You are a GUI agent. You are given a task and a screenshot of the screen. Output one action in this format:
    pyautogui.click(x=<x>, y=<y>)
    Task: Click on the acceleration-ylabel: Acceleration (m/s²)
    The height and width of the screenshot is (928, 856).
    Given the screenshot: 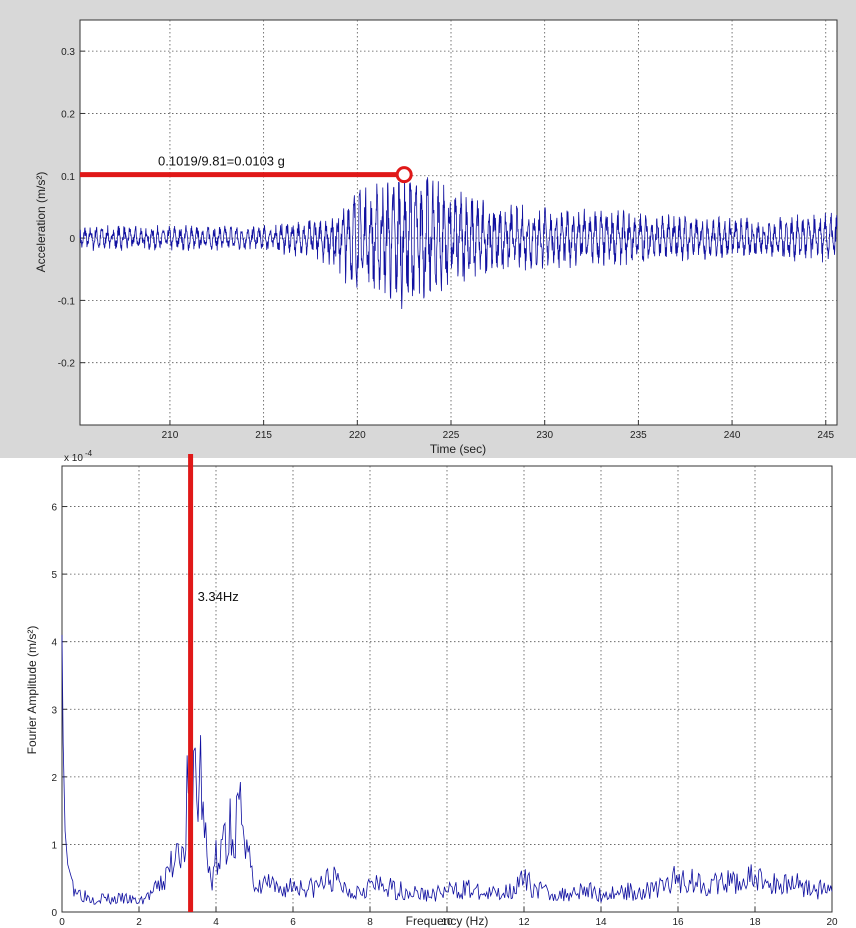 What is the action you would take?
    pyautogui.click(x=41, y=222)
    